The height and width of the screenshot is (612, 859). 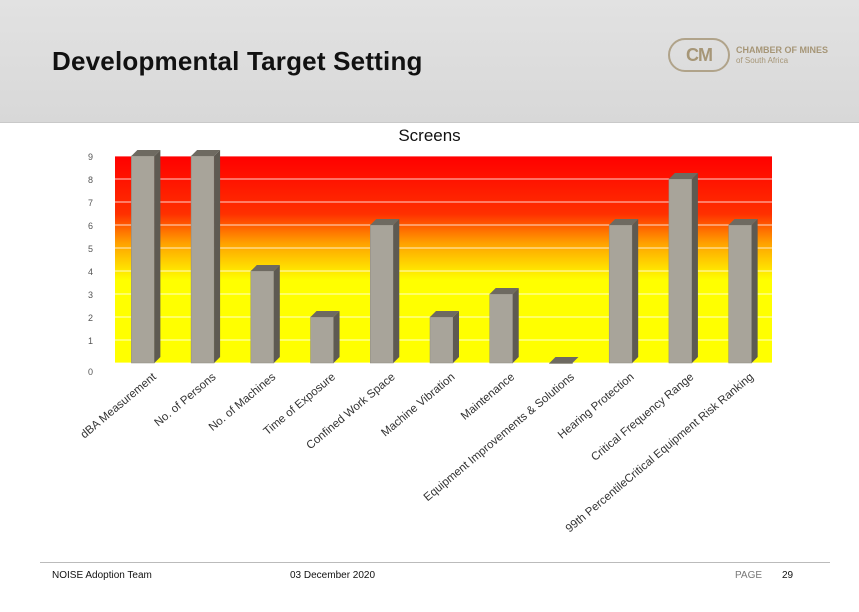 I want to click on chart-title: Screens, so click(x=429, y=135).